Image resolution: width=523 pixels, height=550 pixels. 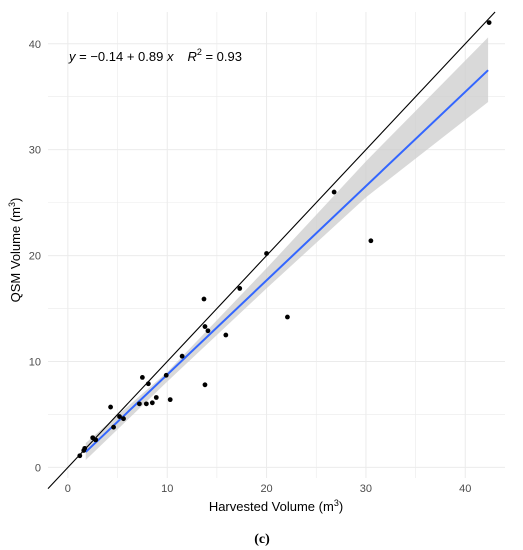 What do you see at coordinates (170, 56) in the screenshot?
I see `equation-x: x` at bounding box center [170, 56].